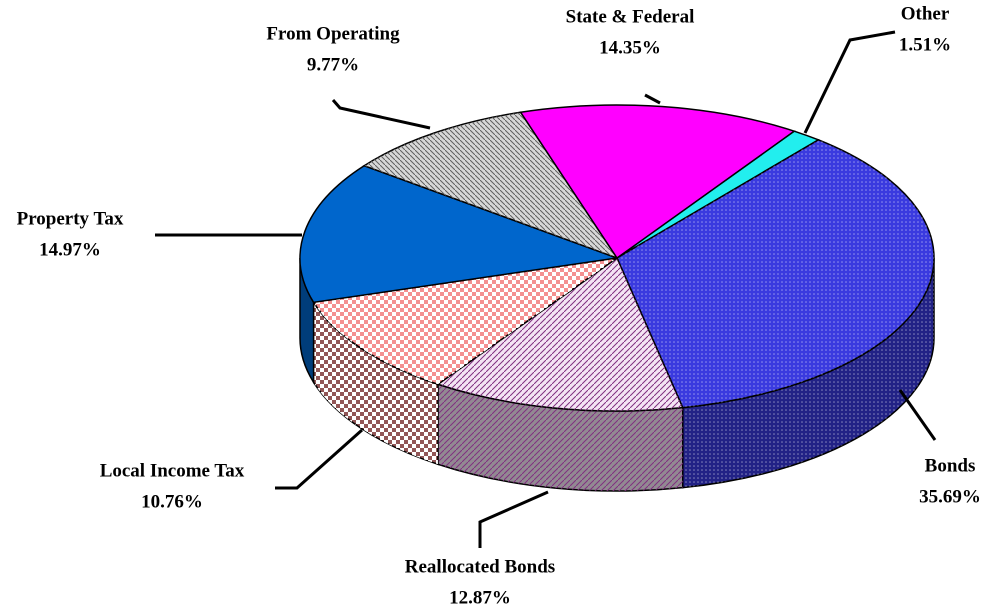  What do you see at coordinates (70, 218) in the screenshot?
I see `slice-label: Property Tax` at bounding box center [70, 218].